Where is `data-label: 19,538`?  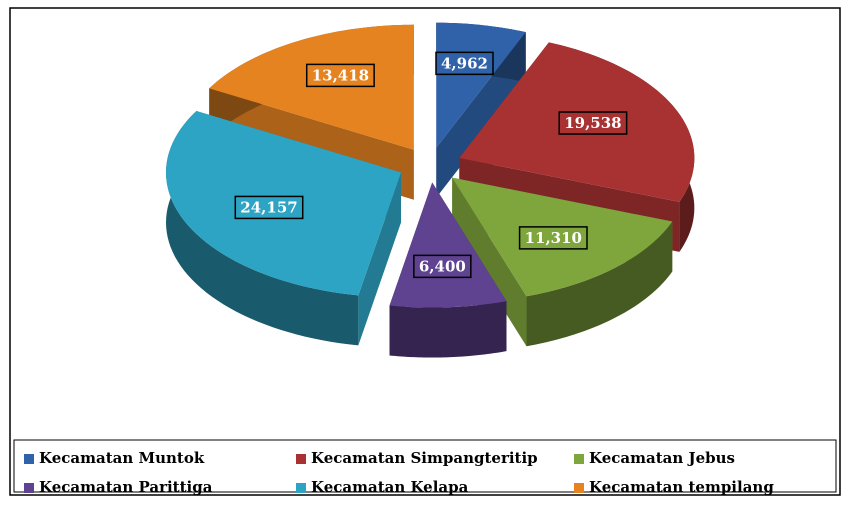
data-label: 19,538 is located at coordinates (592, 123).